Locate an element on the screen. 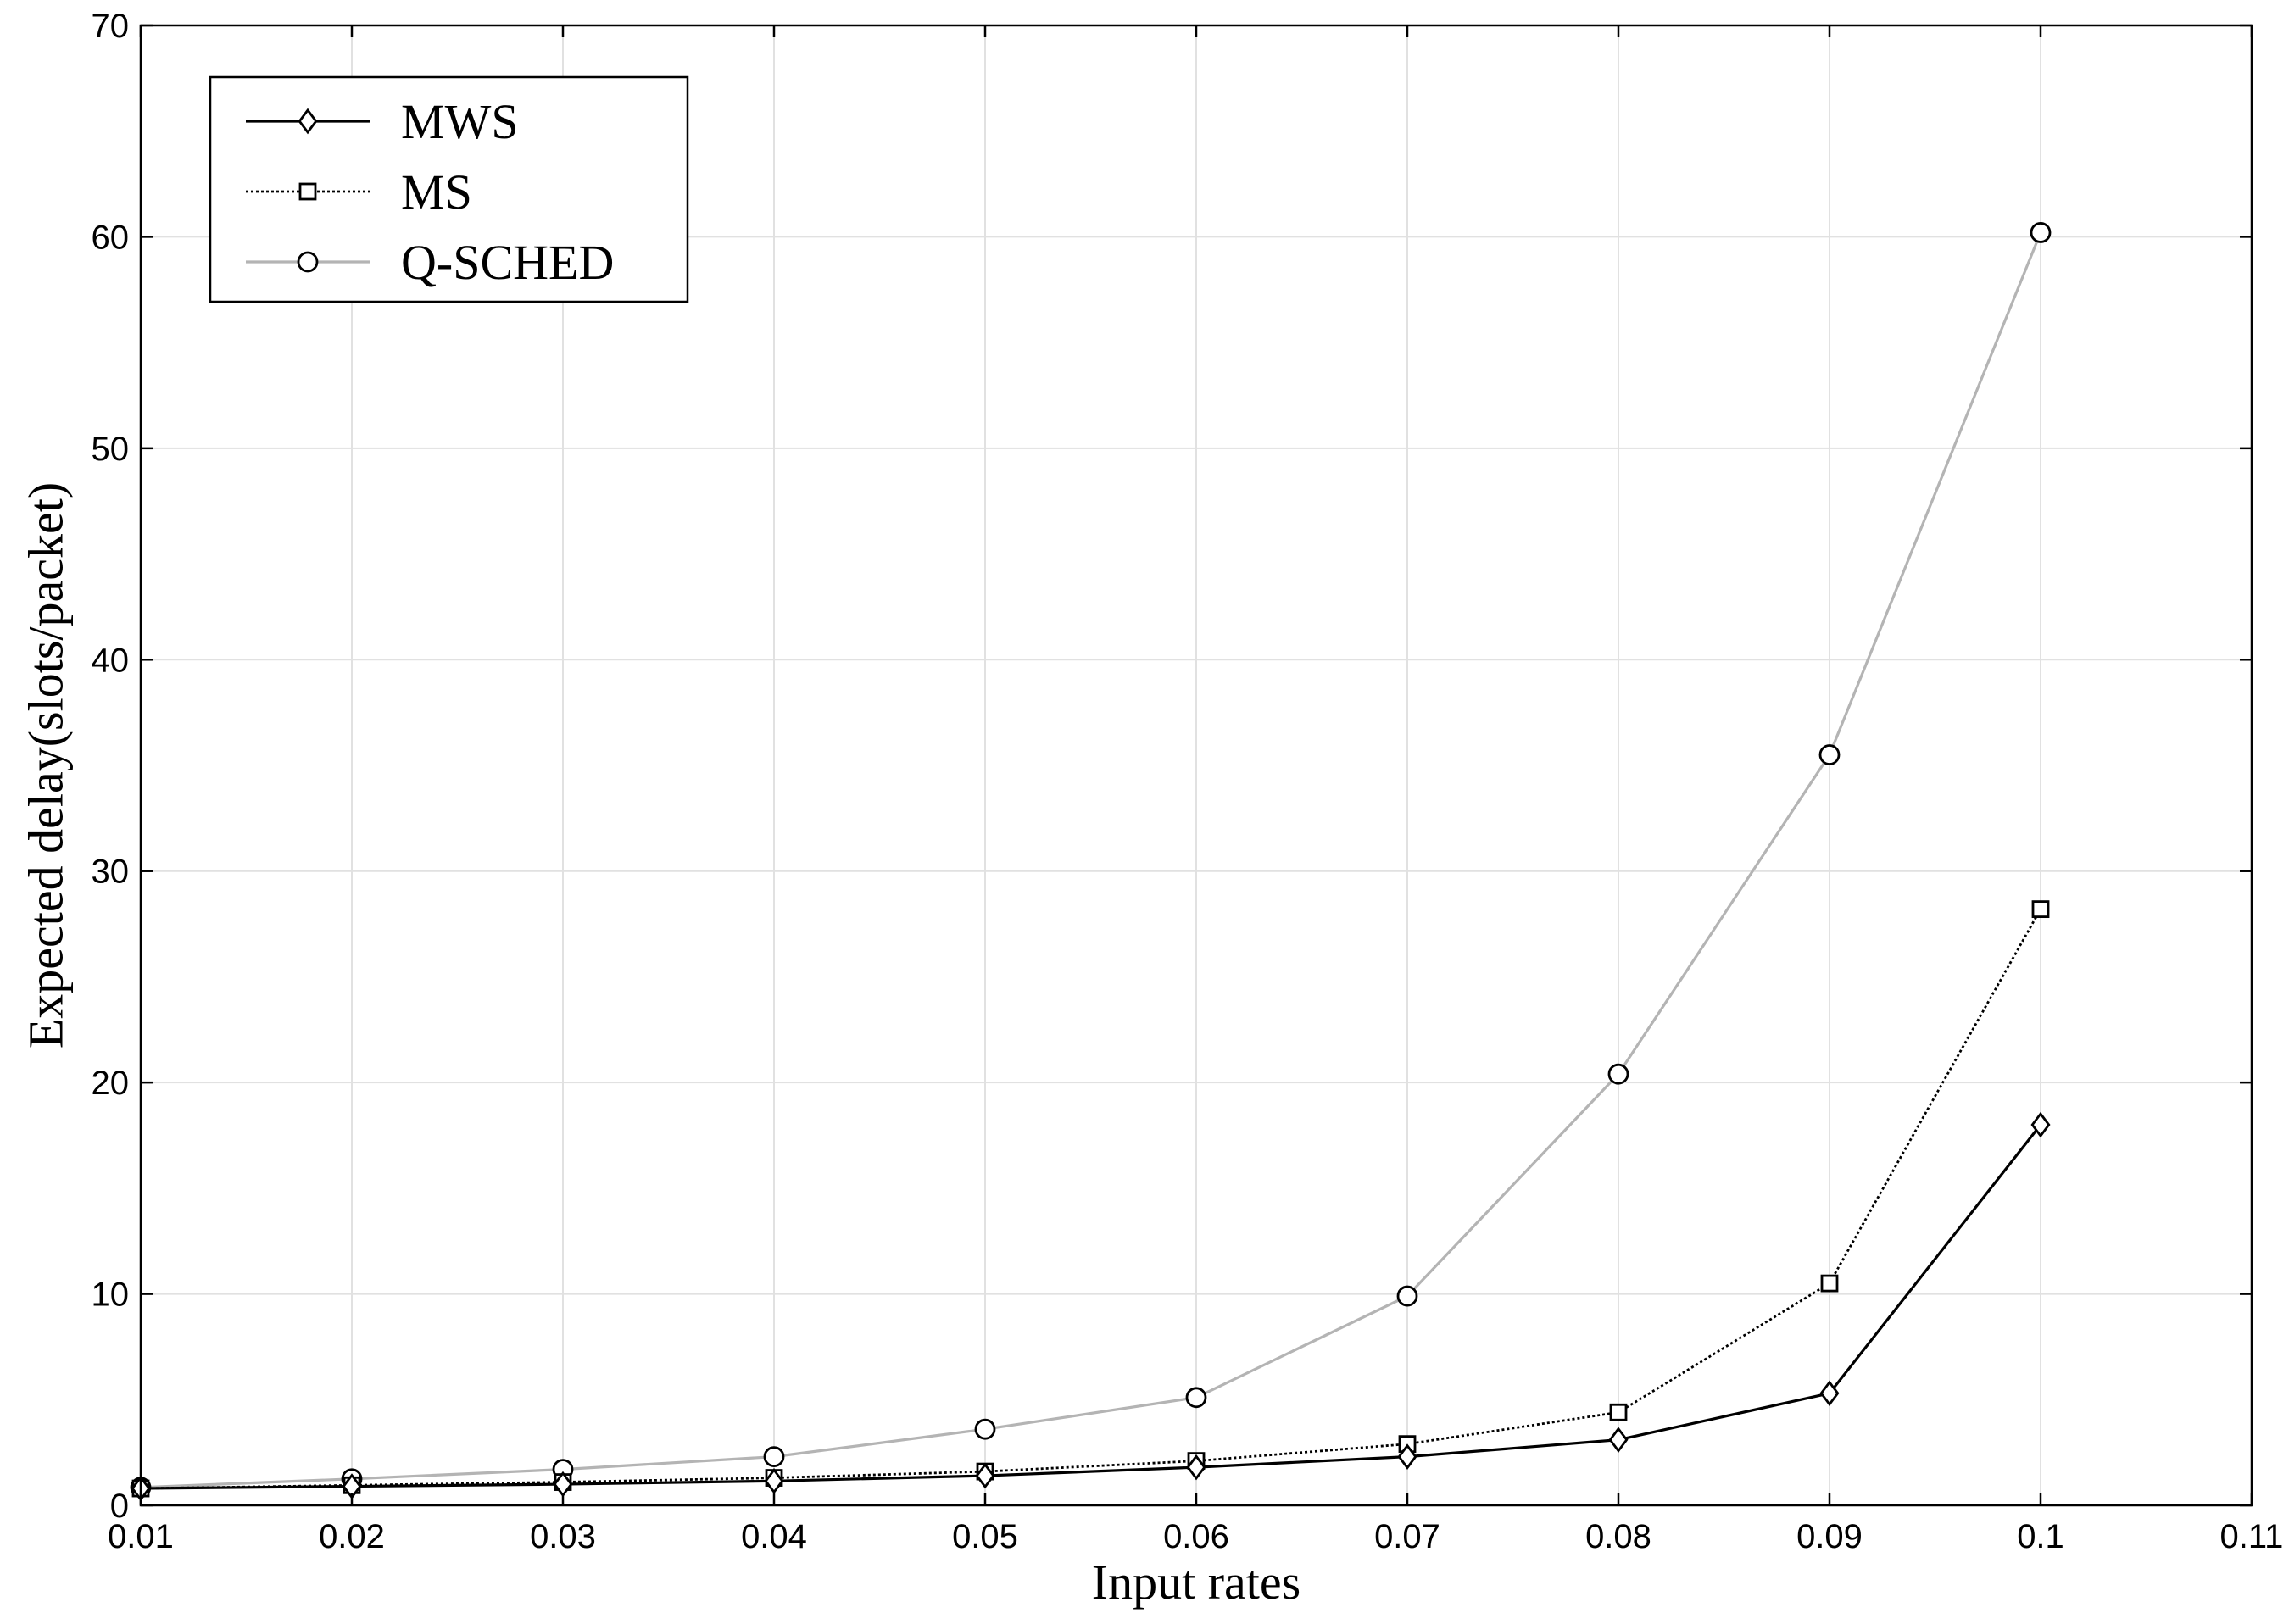 The height and width of the screenshot is (1624, 2289). x-tick-label: 0.09 is located at coordinates (1829, 1536).